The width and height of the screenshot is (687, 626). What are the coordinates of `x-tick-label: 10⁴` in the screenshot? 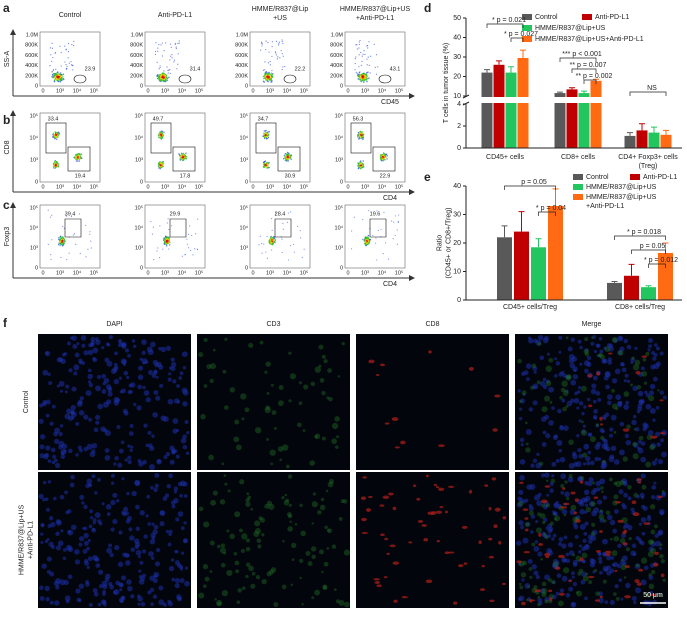 It's located at (382, 272).